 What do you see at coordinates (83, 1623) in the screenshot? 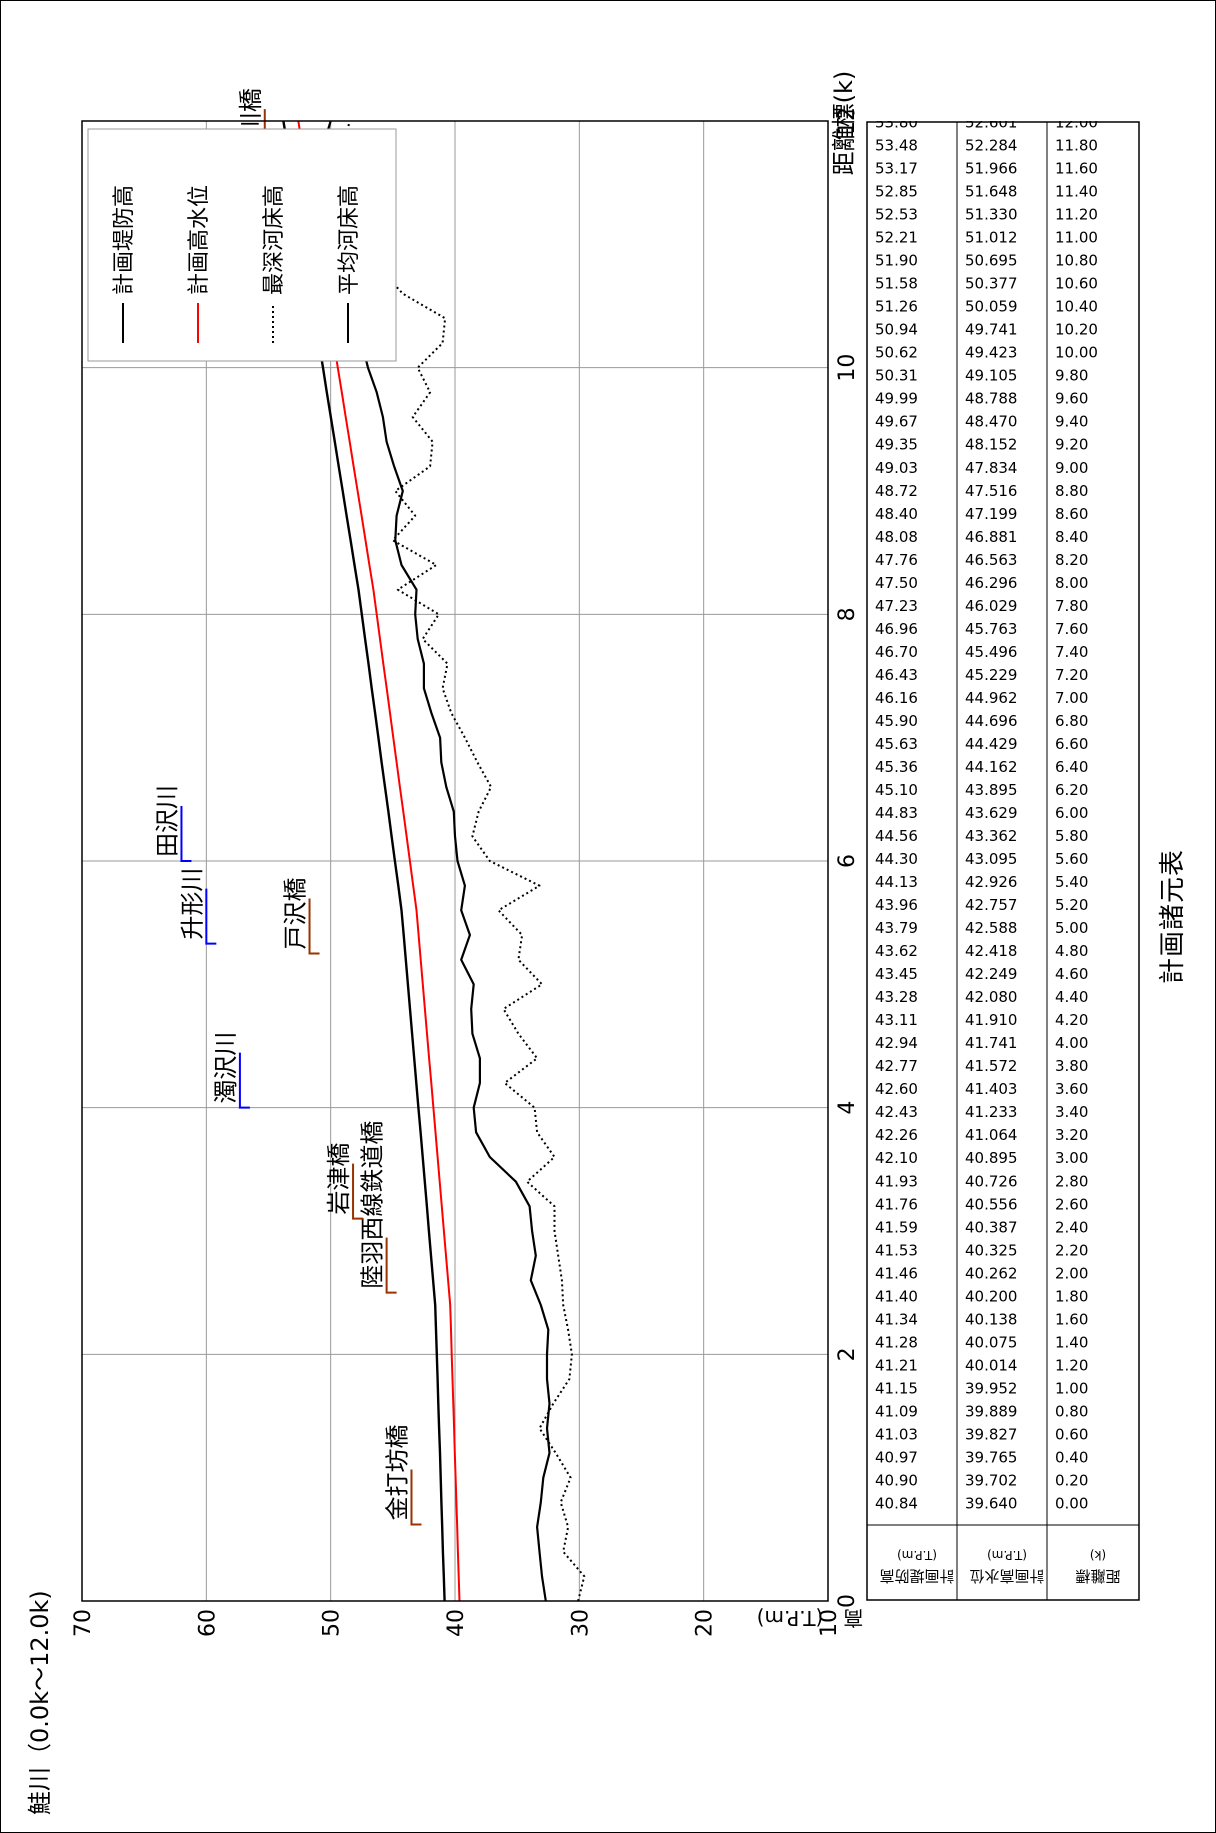
I see `y-tick-label: 70` at bounding box center [83, 1623].